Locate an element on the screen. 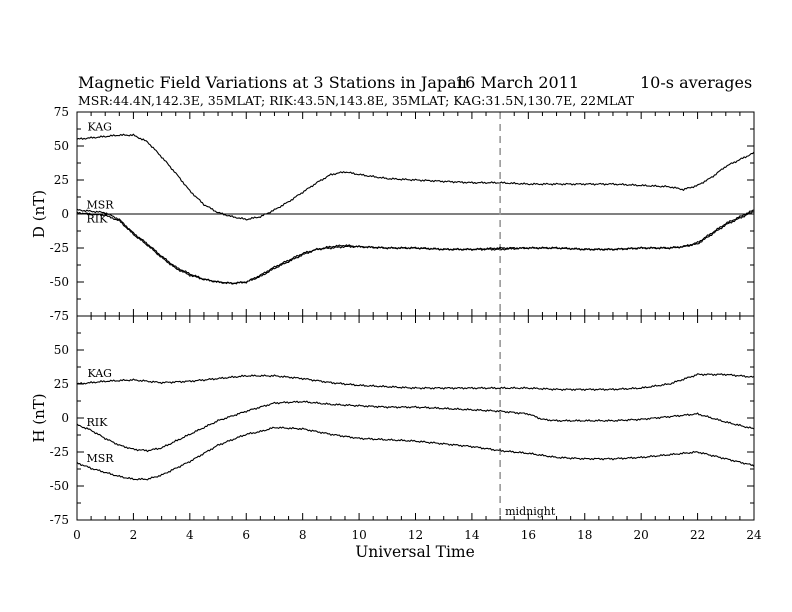  d-ytick-label: 75 is located at coordinates (61, 112).